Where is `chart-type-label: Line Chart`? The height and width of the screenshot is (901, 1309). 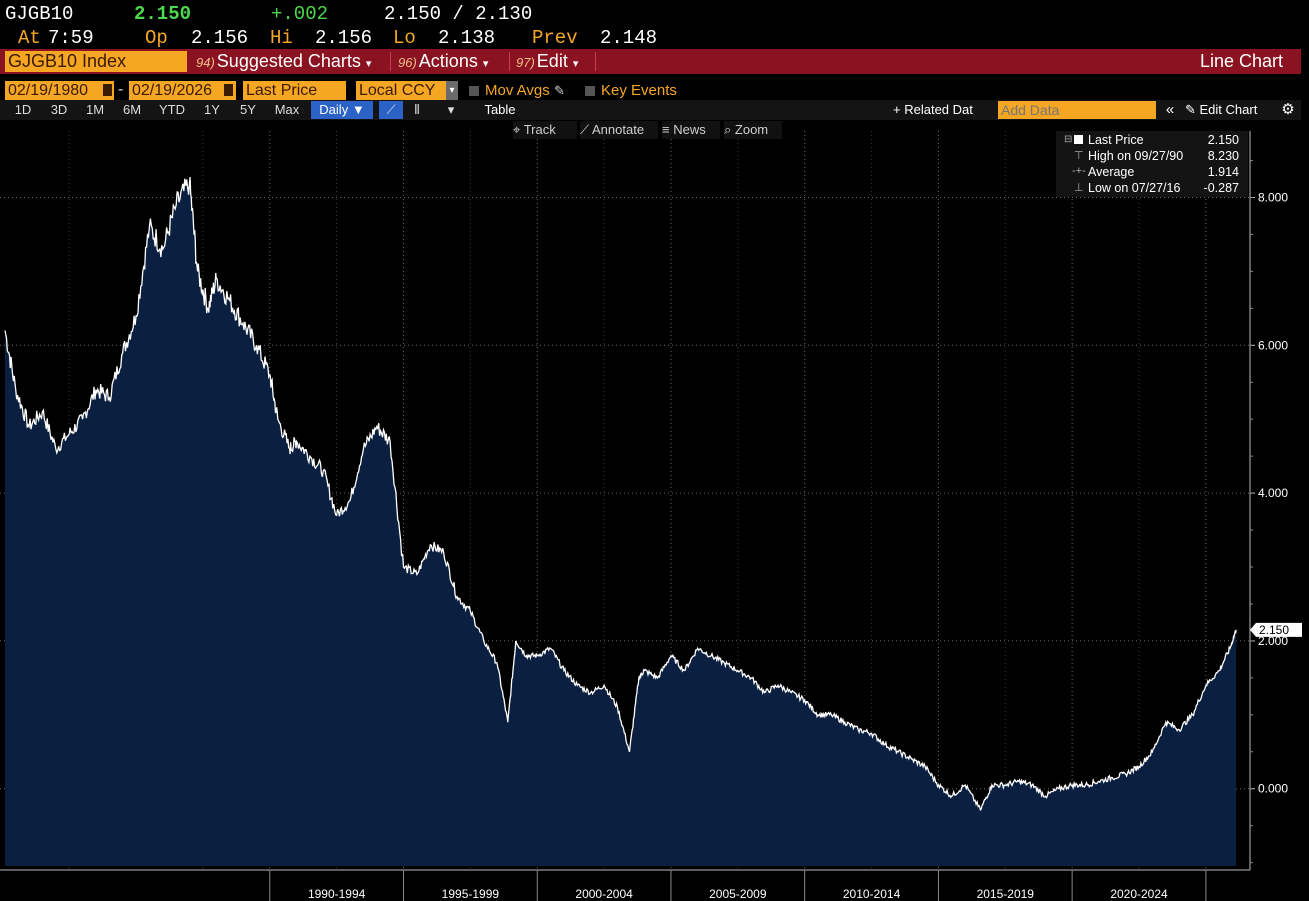 chart-type-label: Line Chart is located at coordinates (1242, 61).